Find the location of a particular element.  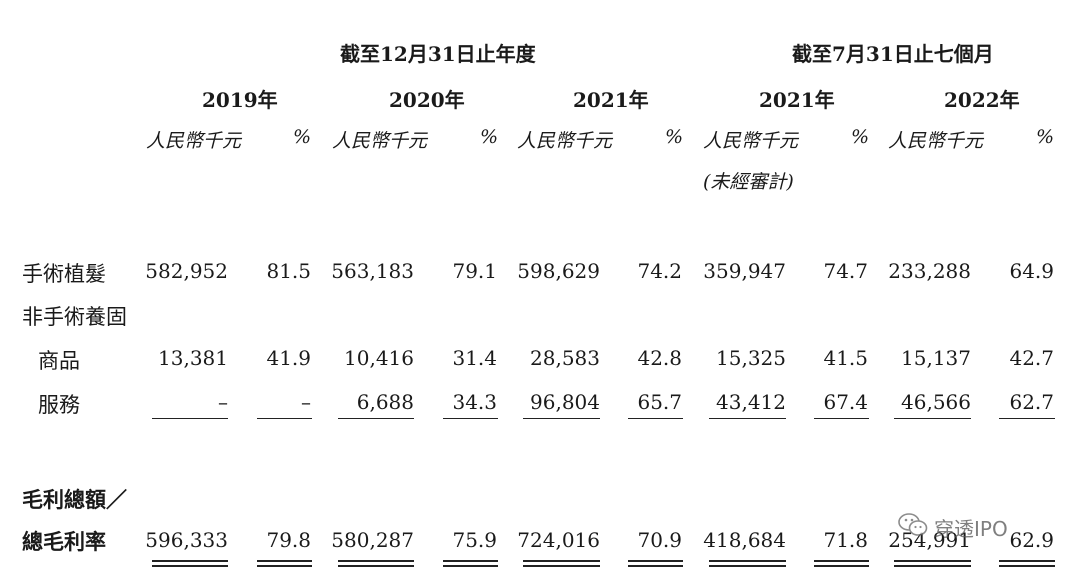

row-label-non-surgical: 非手術養固 is located at coordinates (74, 317).